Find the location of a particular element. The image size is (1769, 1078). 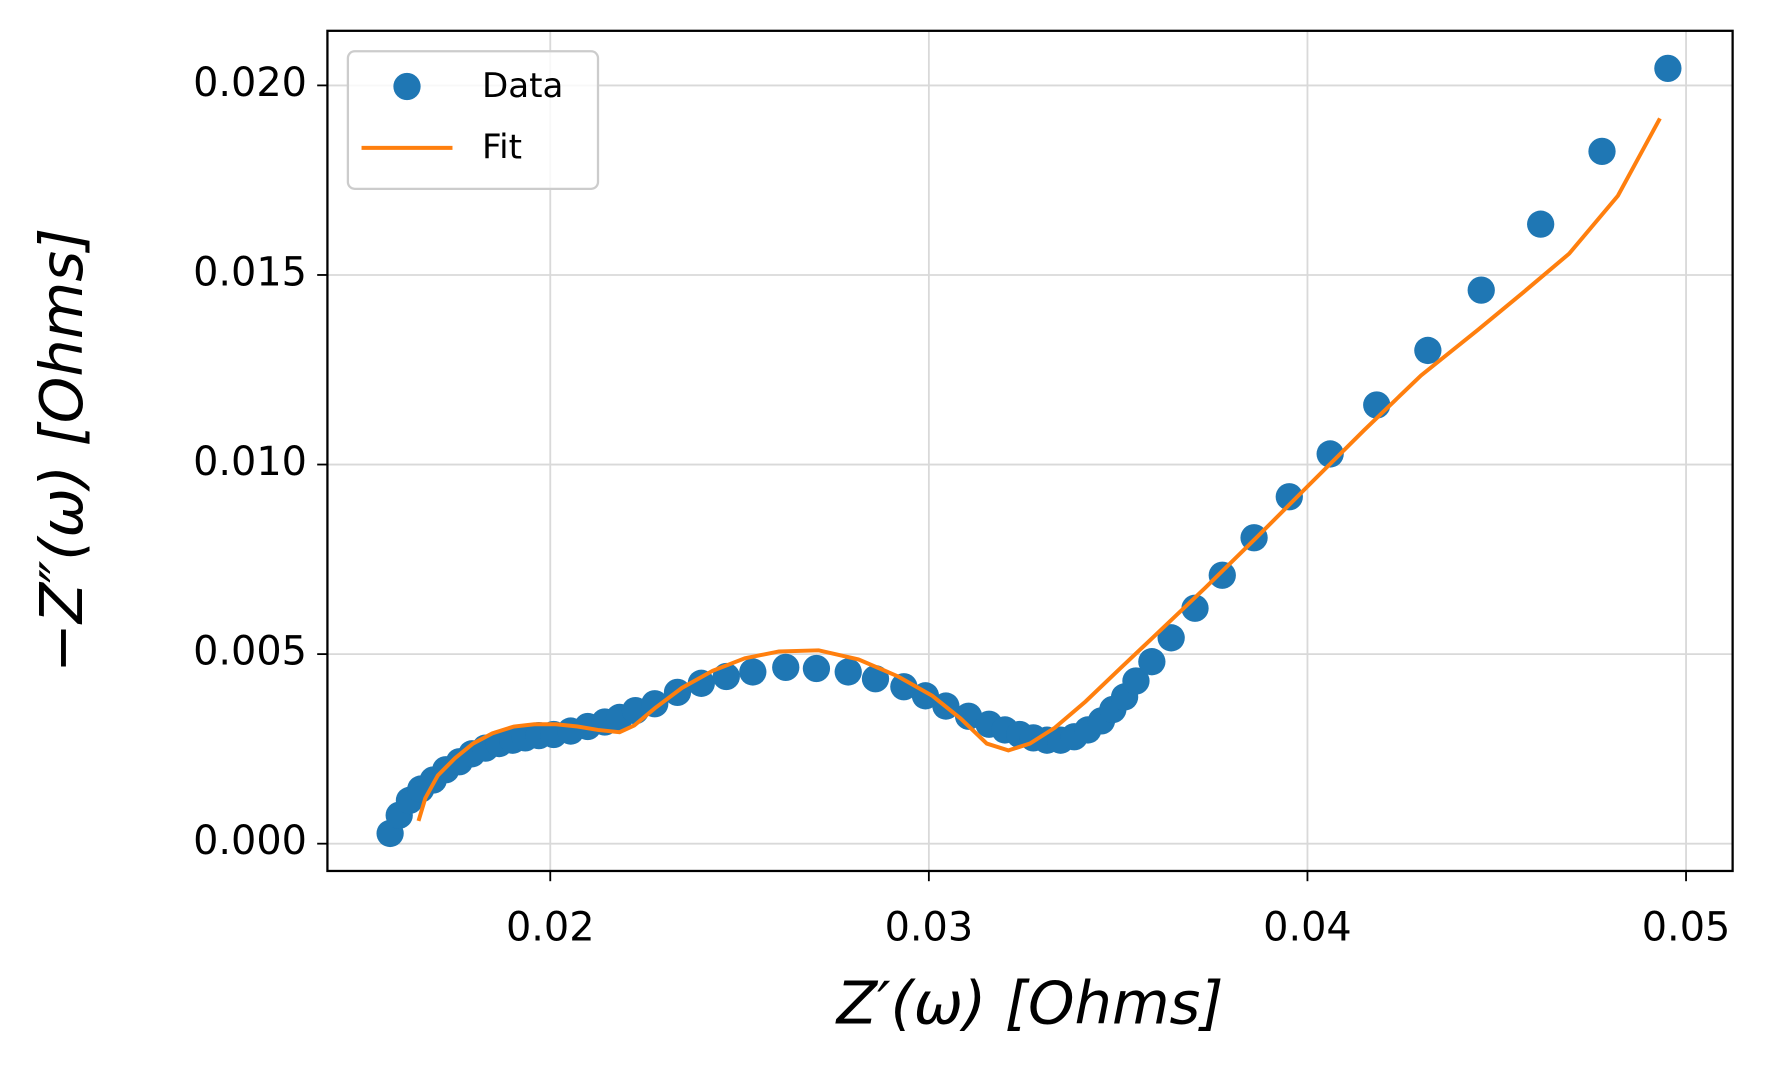

y-tick-label: 0.000 is located at coordinates (250, 841).